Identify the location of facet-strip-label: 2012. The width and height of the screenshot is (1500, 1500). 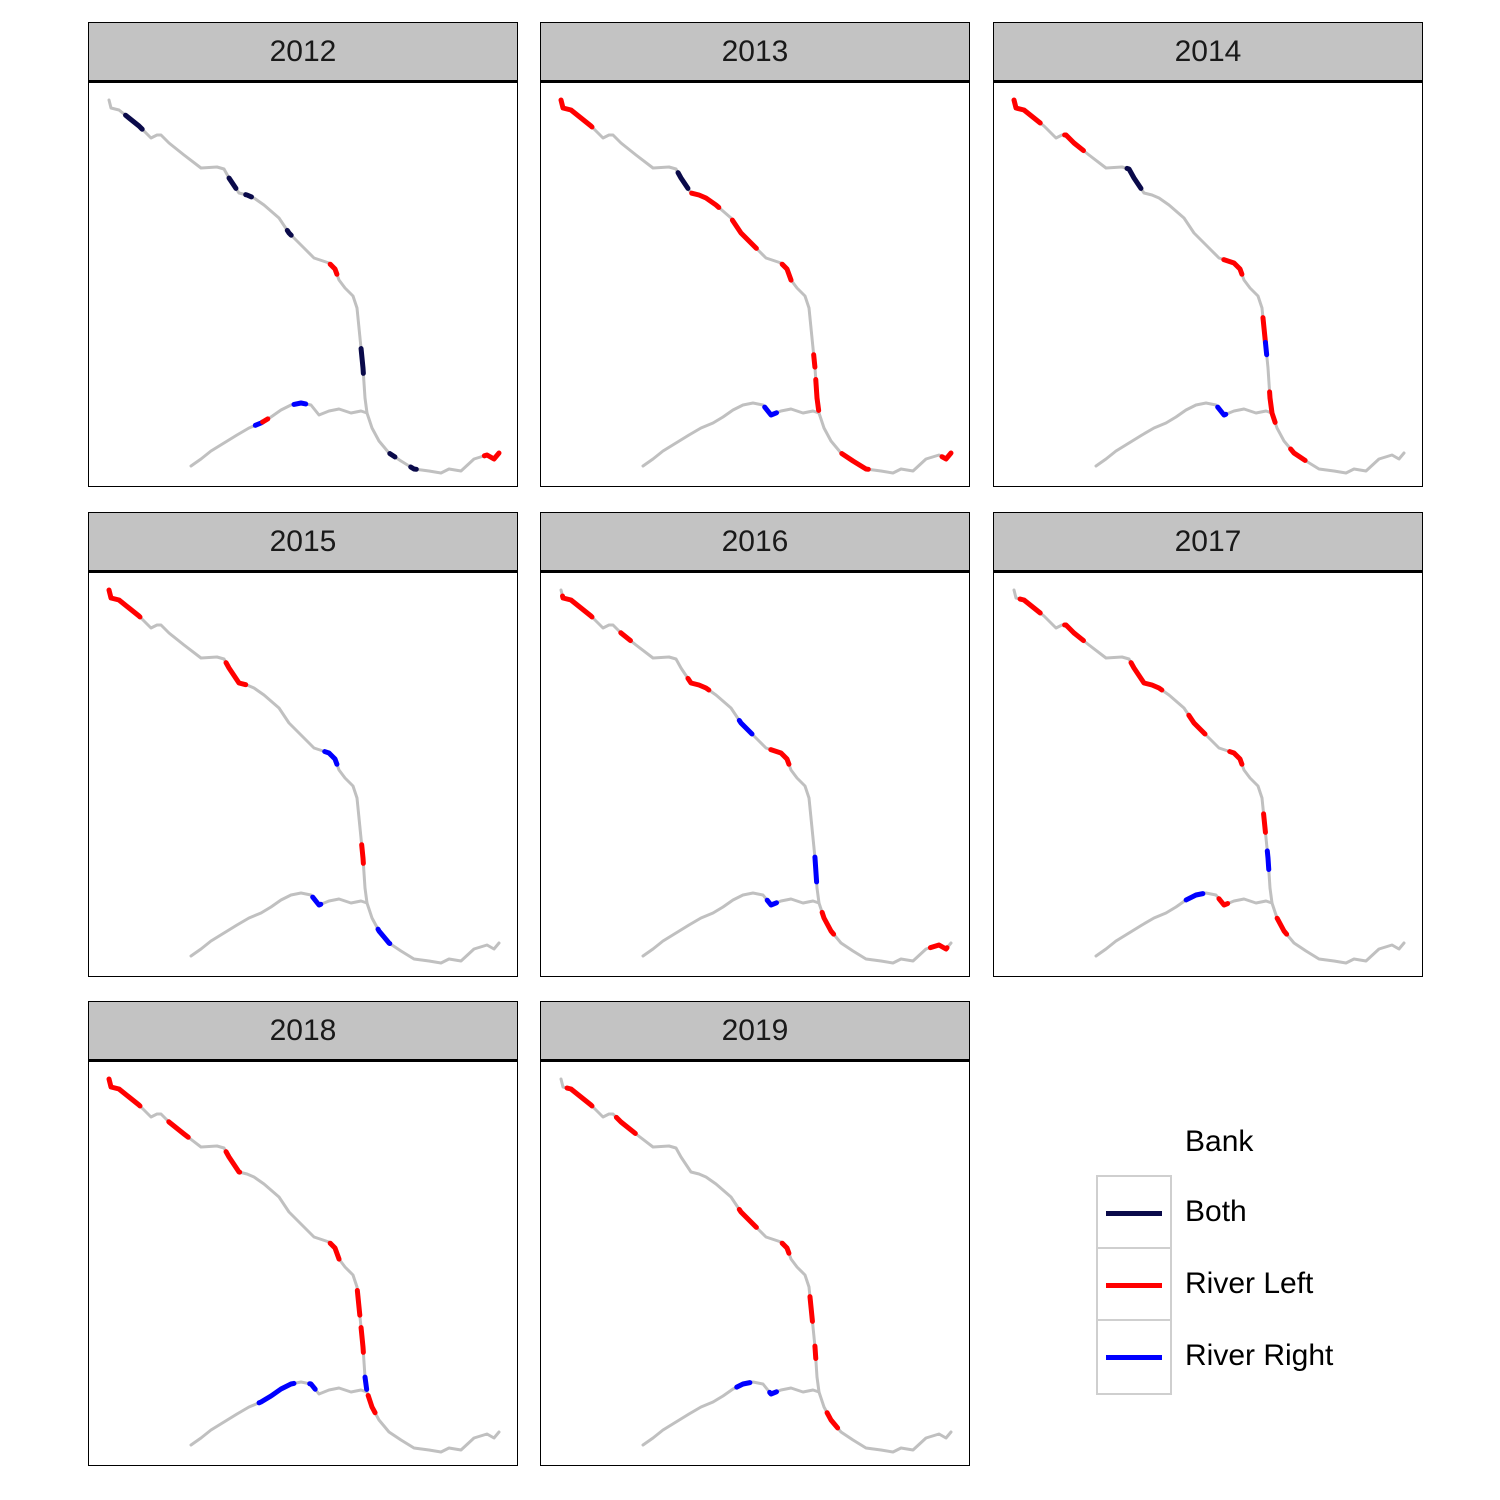
(303, 52).